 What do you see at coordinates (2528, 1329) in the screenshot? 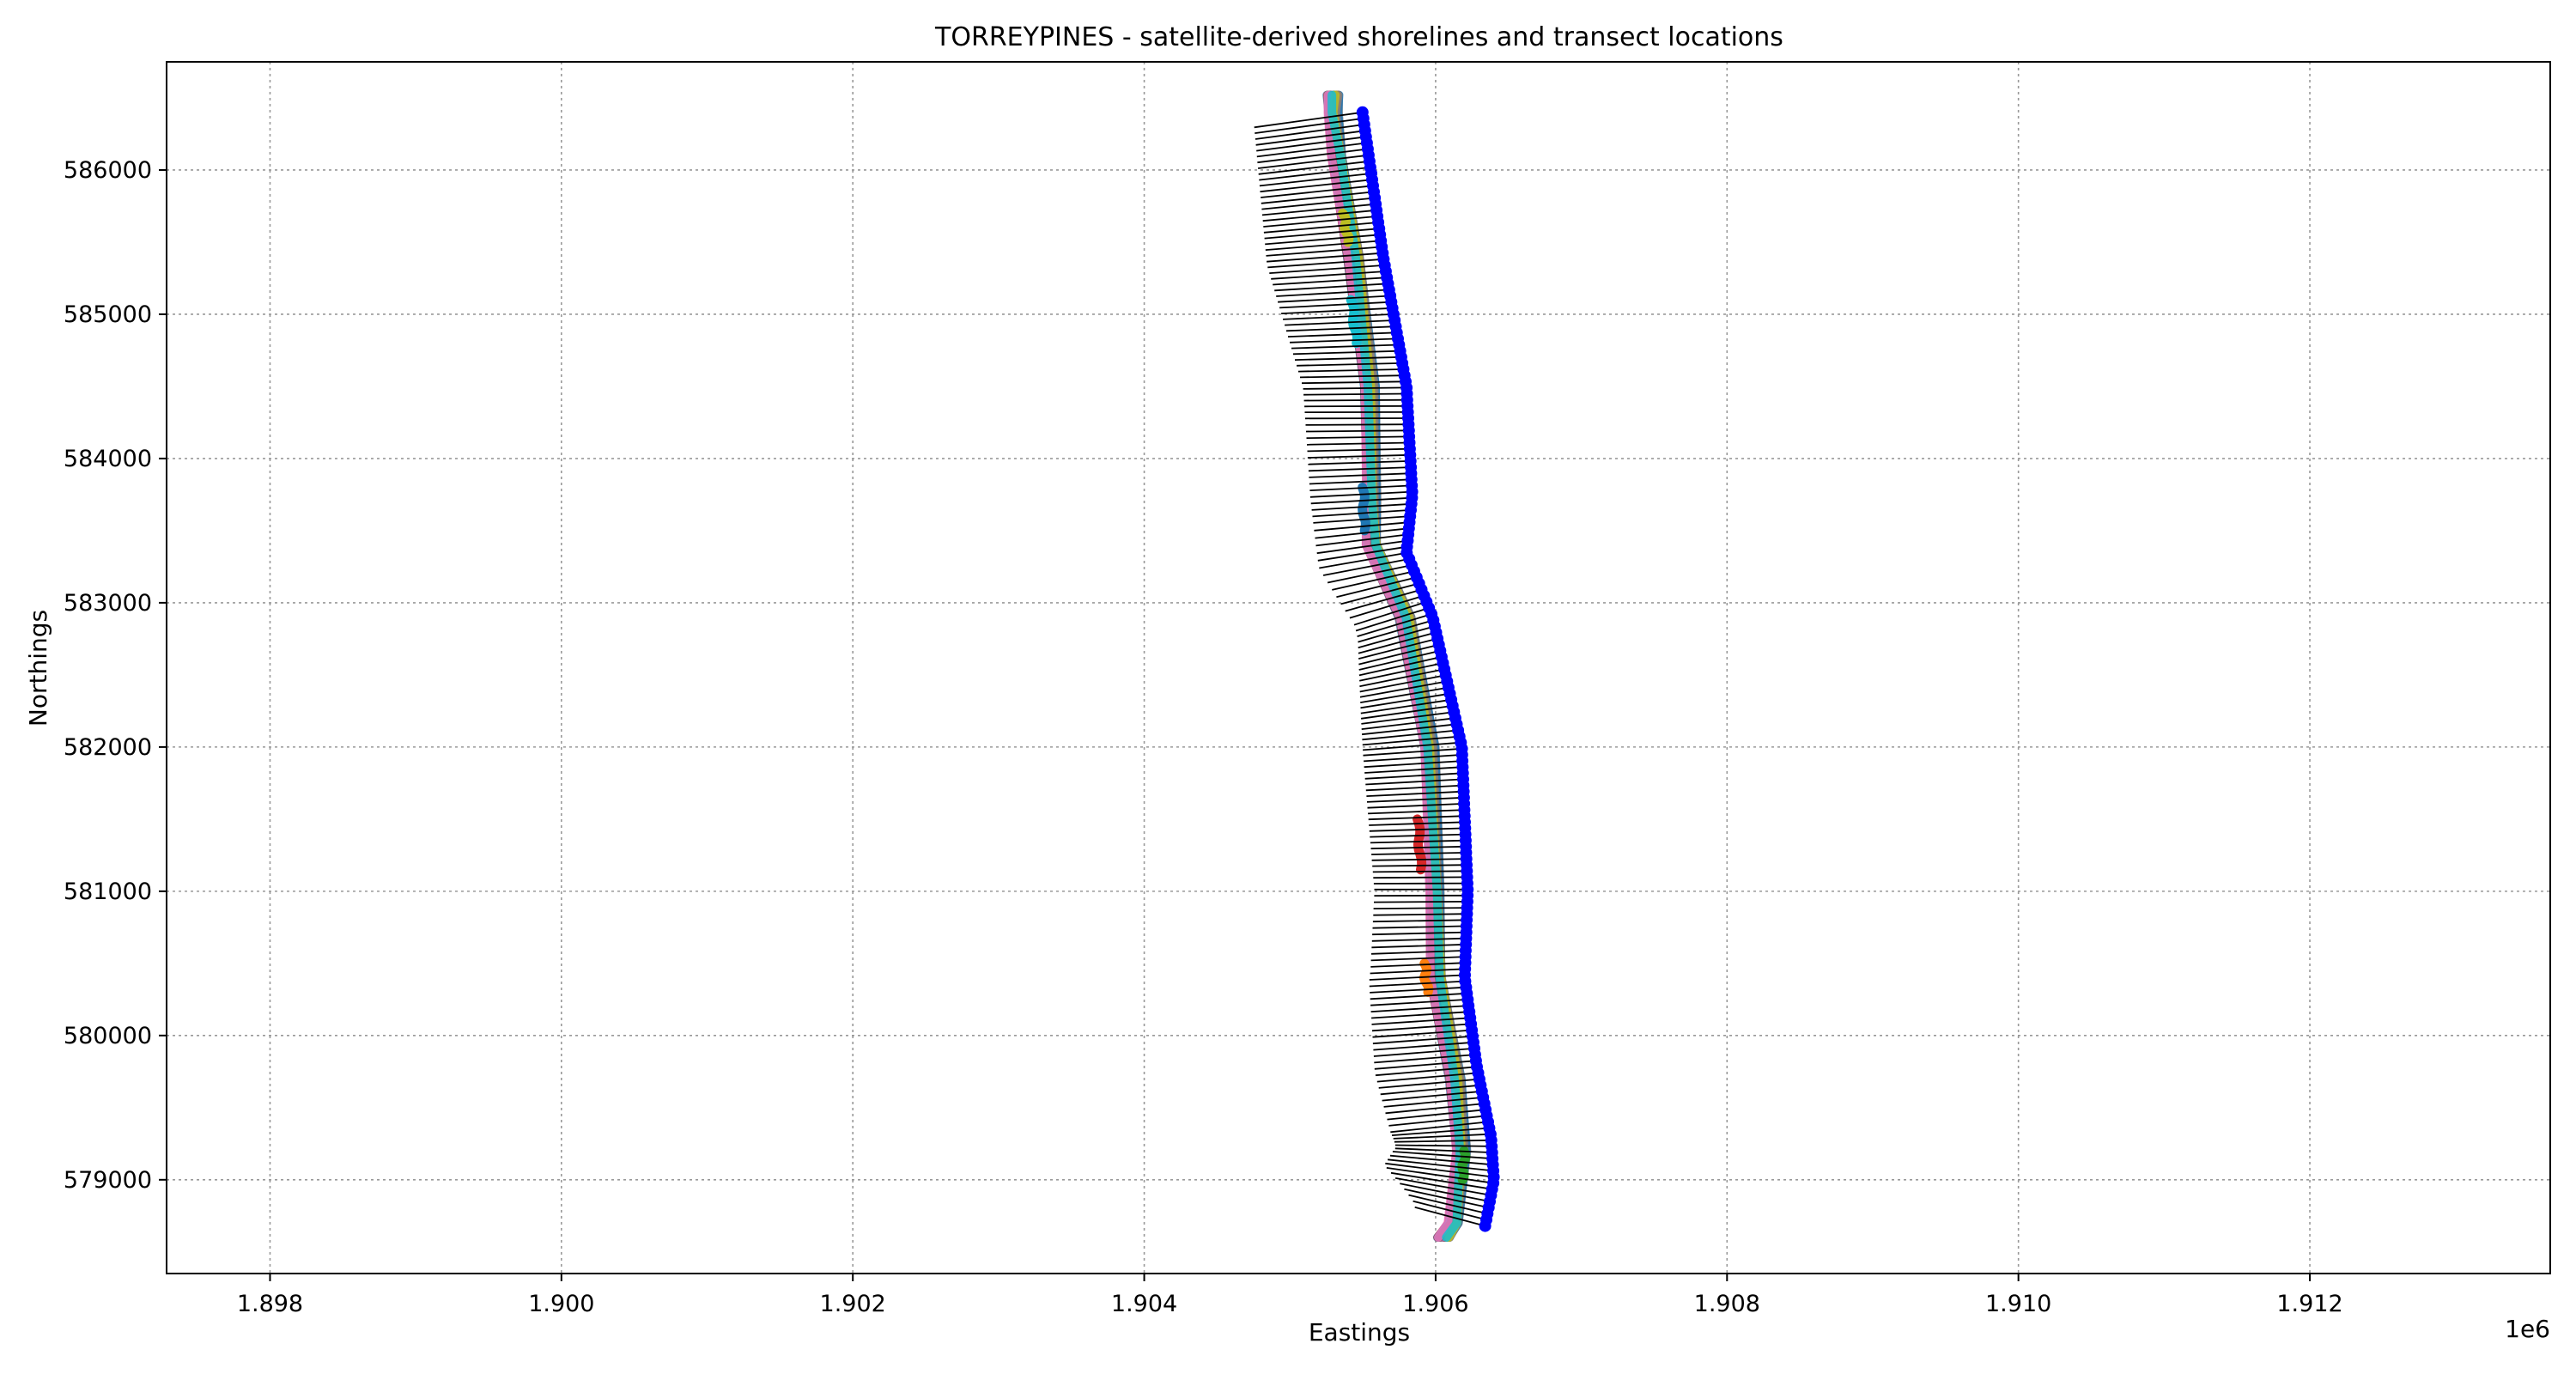
I see `x-offset-label: 1e6` at bounding box center [2528, 1329].